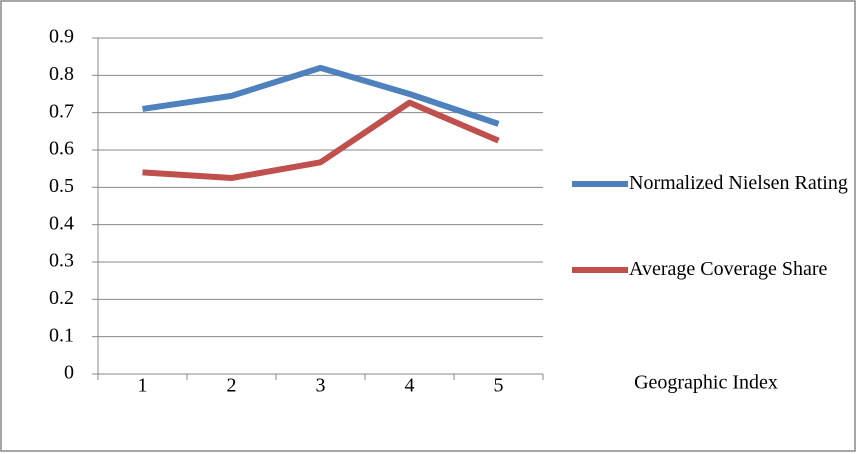 Image resolution: width=861 pixels, height=454 pixels. Describe the element at coordinates (61, 149) in the screenshot. I see `y-tick-label: 0.6` at that location.